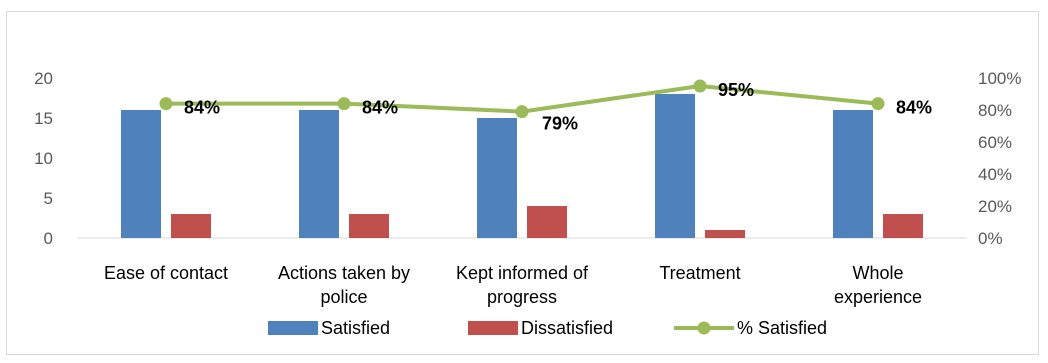 The image size is (1048, 363). What do you see at coordinates (48, 238) in the screenshot?
I see `left-tick-label: 0` at bounding box center [48, 238].